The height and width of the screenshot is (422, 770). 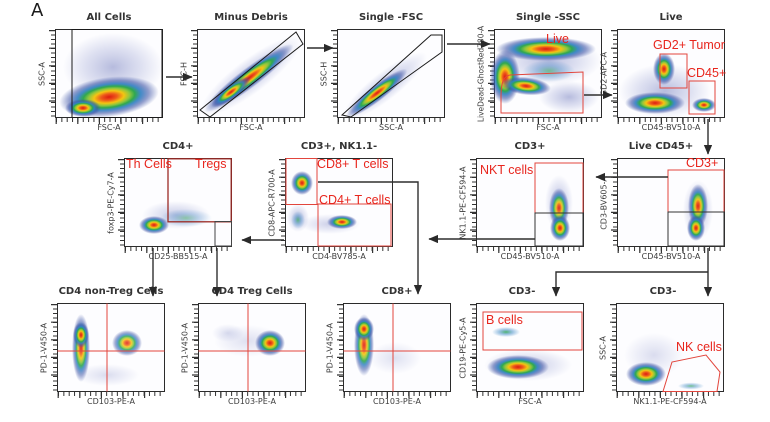 I want to click on x-axis-label: CD4-BV785-A, so click(x=339, y=256).